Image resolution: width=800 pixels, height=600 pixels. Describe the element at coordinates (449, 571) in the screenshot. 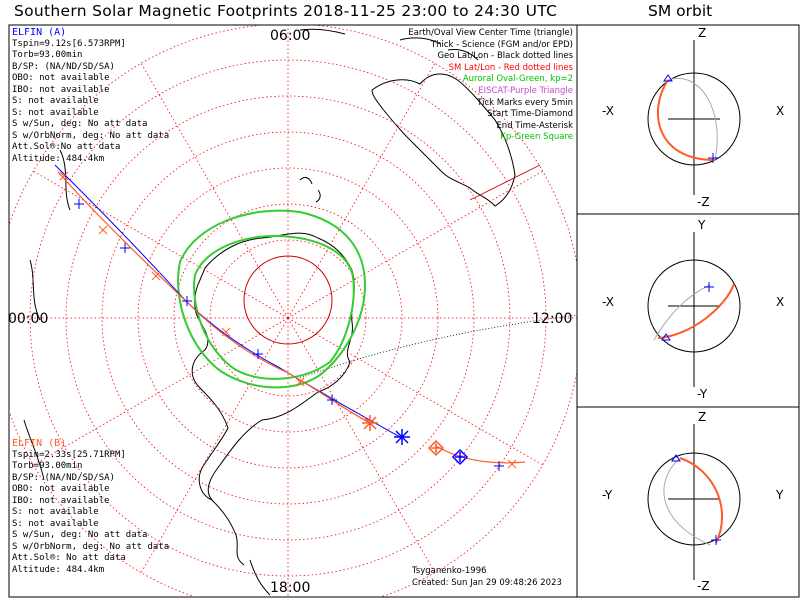

I see `model-credit: Tsyganenko-1996` at that location.